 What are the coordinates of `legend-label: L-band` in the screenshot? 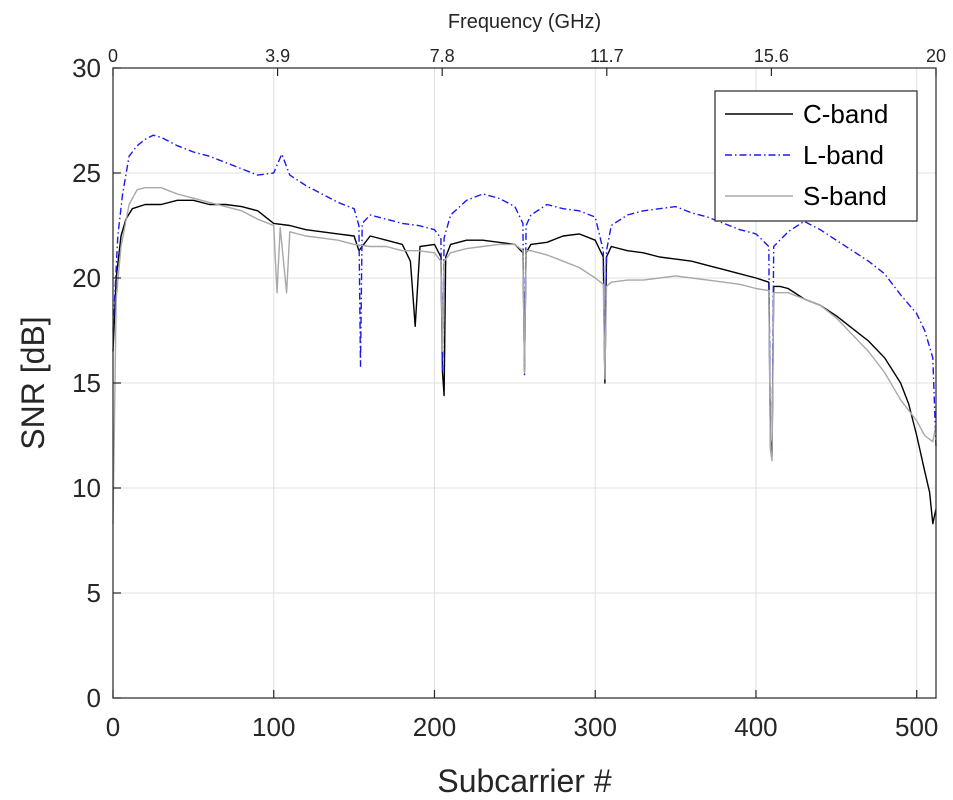 It's located at (843, 155).